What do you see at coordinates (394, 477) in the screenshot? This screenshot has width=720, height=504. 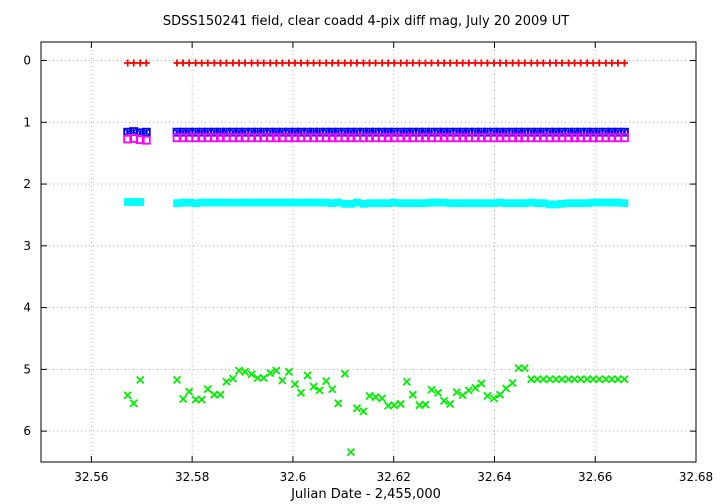 I see `x-tick-label: 32.62` at bounding box center [394, 477].